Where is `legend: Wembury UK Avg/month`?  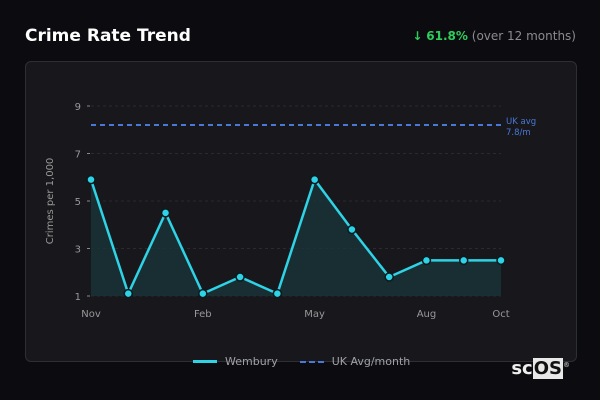
legend: Wembury UK Avg/month is located at coordinates (301, 361).